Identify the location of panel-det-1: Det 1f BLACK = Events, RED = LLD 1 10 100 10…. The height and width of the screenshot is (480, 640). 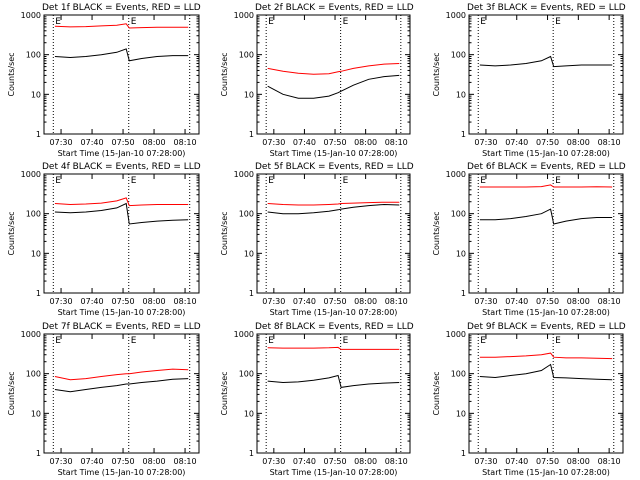
(104, 80).